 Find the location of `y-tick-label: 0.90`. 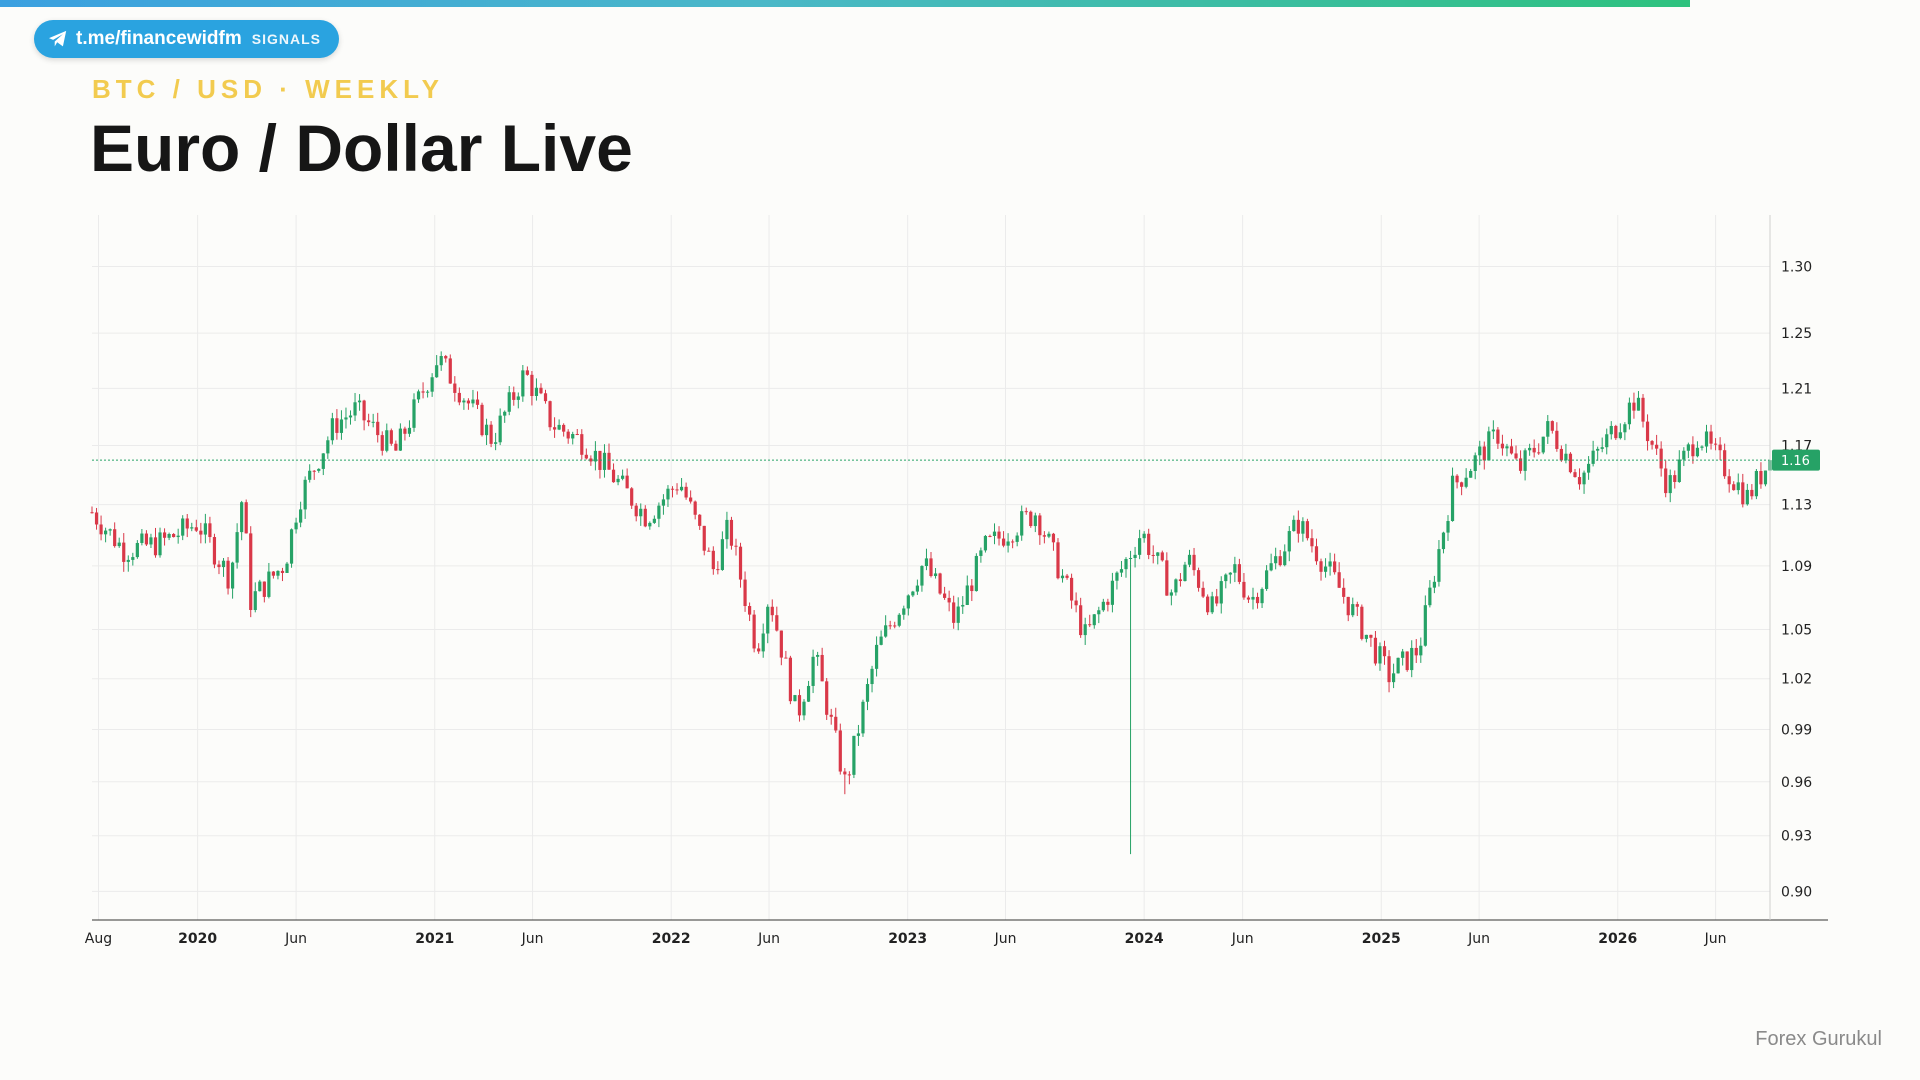

y-tick-label: 0.90 is located at coordinates (1796, 892).